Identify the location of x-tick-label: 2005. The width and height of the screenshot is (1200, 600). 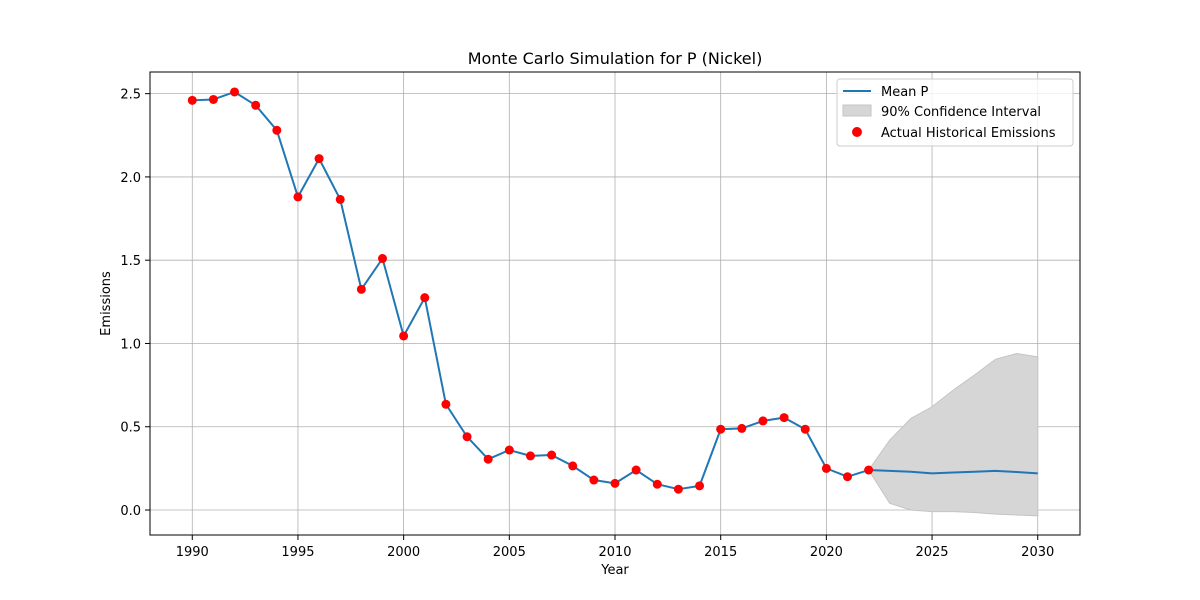
(509, 552).